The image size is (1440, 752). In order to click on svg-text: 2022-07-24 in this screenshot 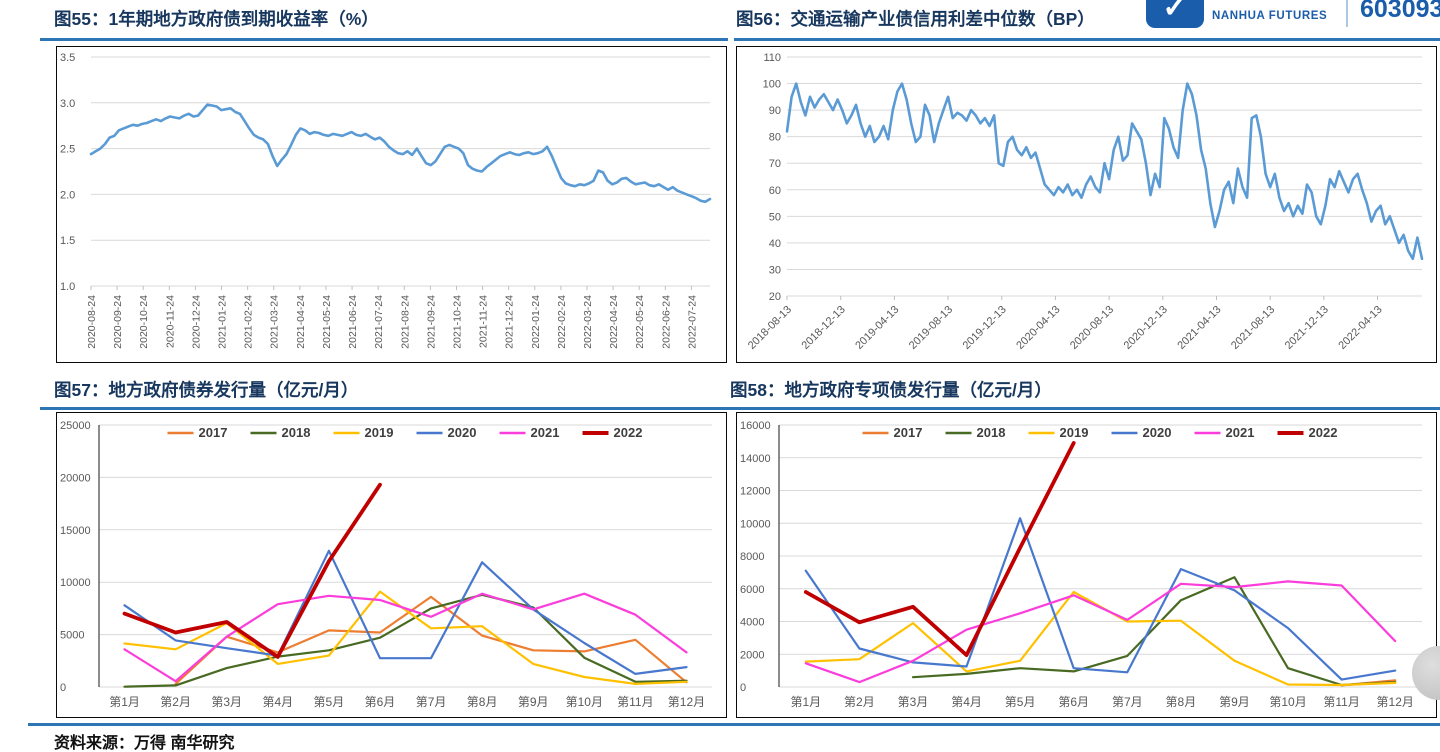, I will do `click(692, 322)`.